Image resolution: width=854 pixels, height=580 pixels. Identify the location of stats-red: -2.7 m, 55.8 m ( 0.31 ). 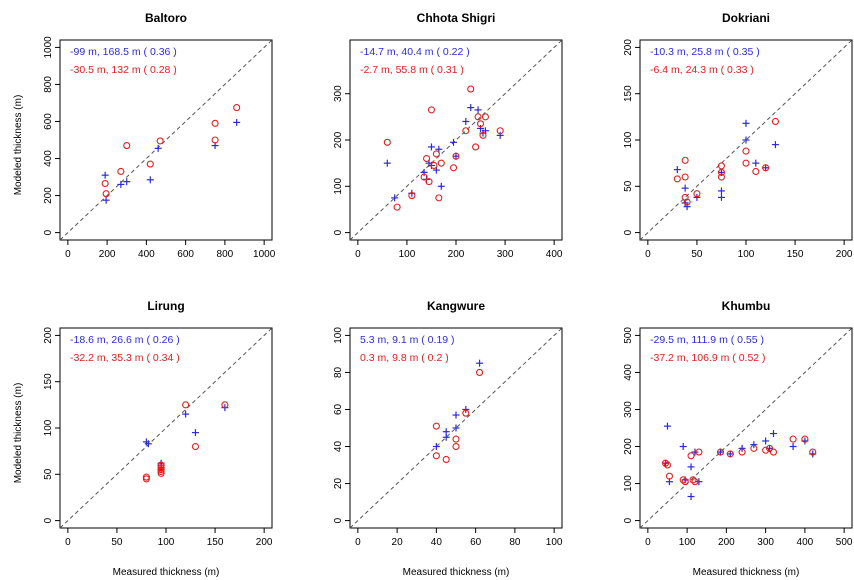
(412, 70).